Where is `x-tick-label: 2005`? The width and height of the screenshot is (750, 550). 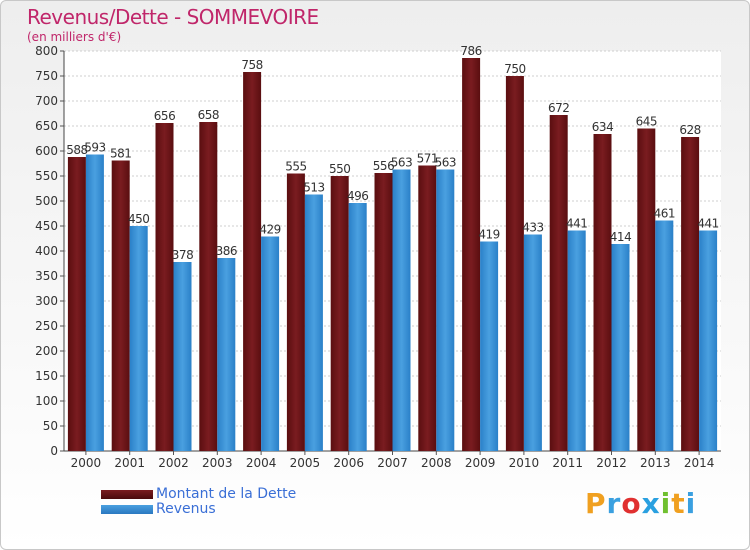
x-tick-label: 2005 is located at coordinates (305, 463).